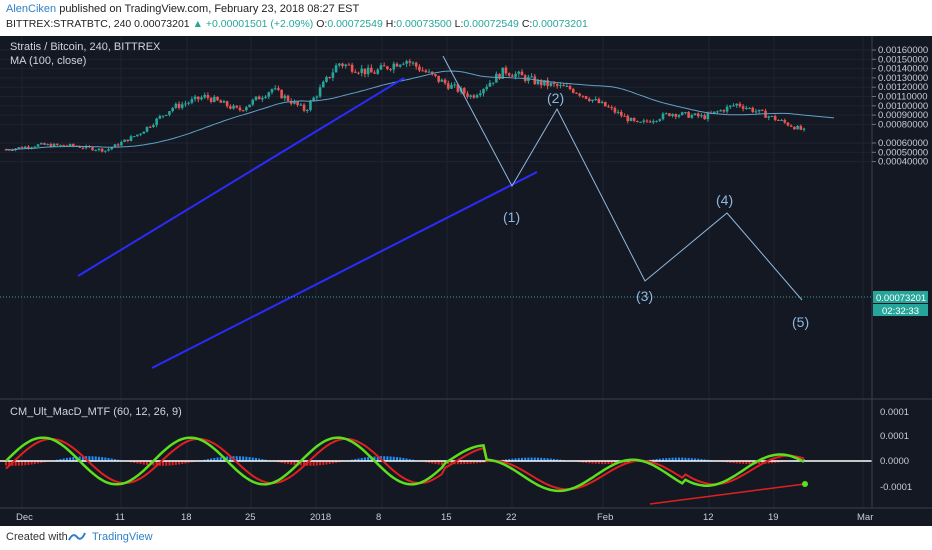 Image resolution: width=932 pixels, height=550 pixels. What do you see at coordinates (391, 24) in the screenshot?
I see `high-label: H:` at bounding box center [391, 24].